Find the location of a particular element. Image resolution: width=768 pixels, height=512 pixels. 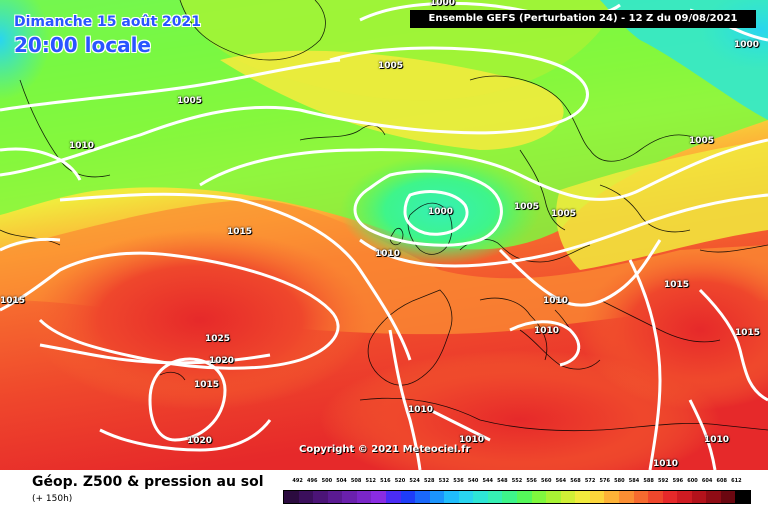

valid-time: 20:00 locale is located at coordinates (82, 45).